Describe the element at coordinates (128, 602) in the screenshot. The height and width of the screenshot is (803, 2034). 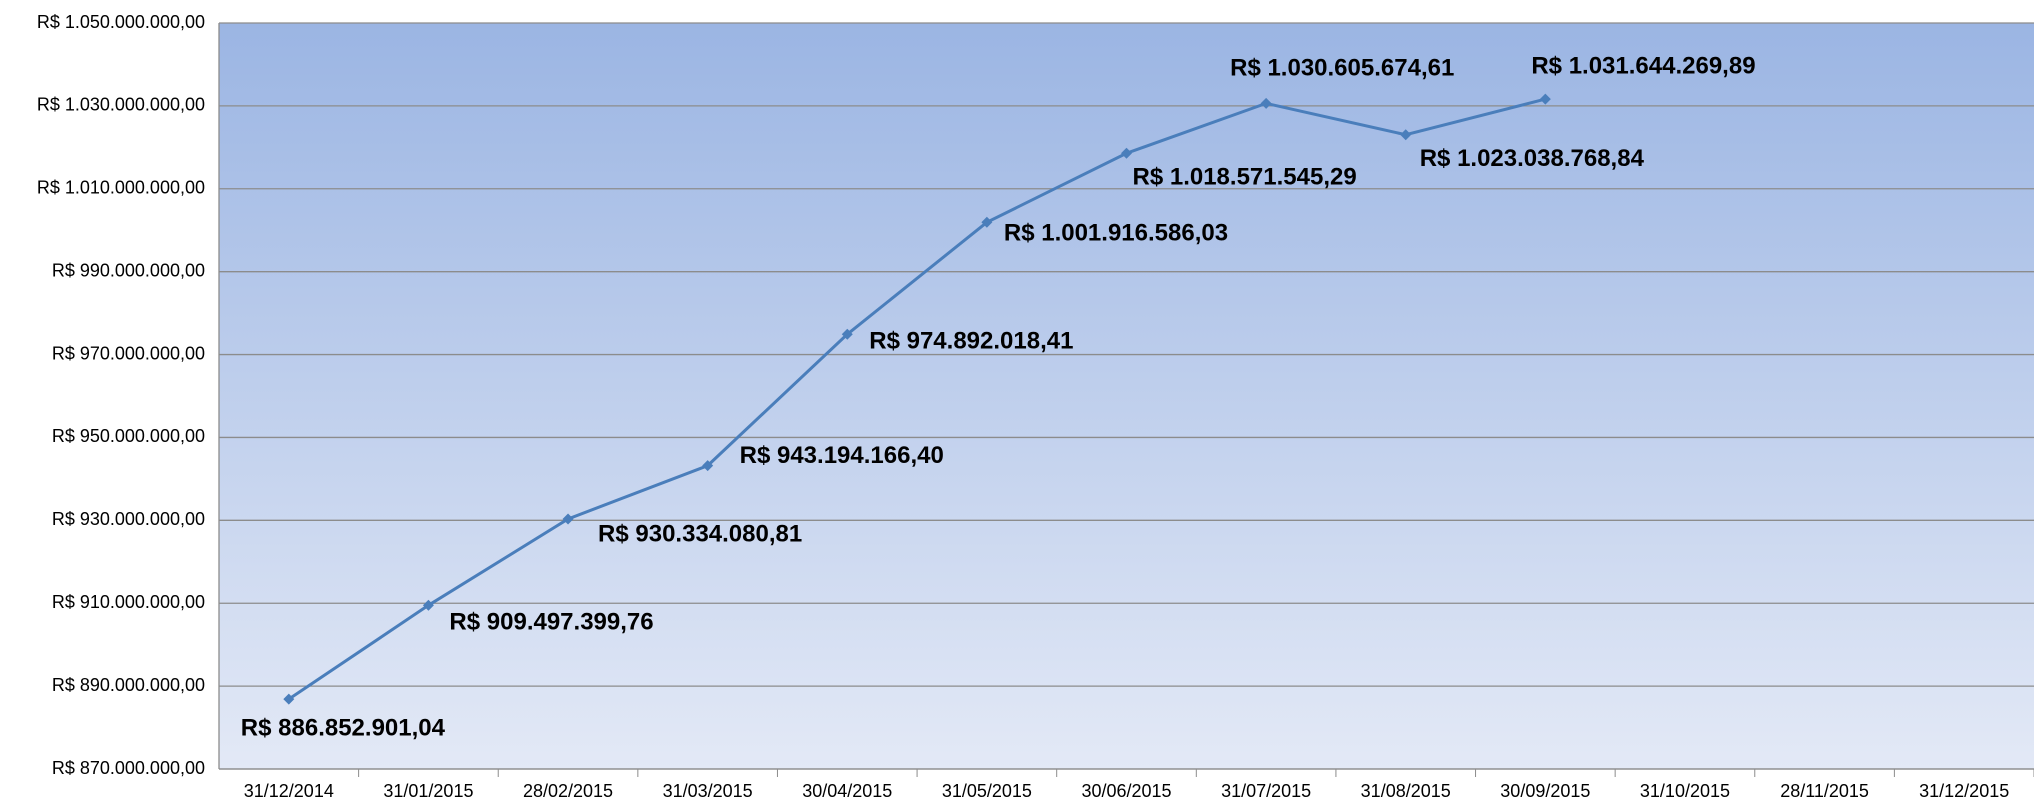
I see `y-tick-label: R$ 910.000.000,00` at that location.